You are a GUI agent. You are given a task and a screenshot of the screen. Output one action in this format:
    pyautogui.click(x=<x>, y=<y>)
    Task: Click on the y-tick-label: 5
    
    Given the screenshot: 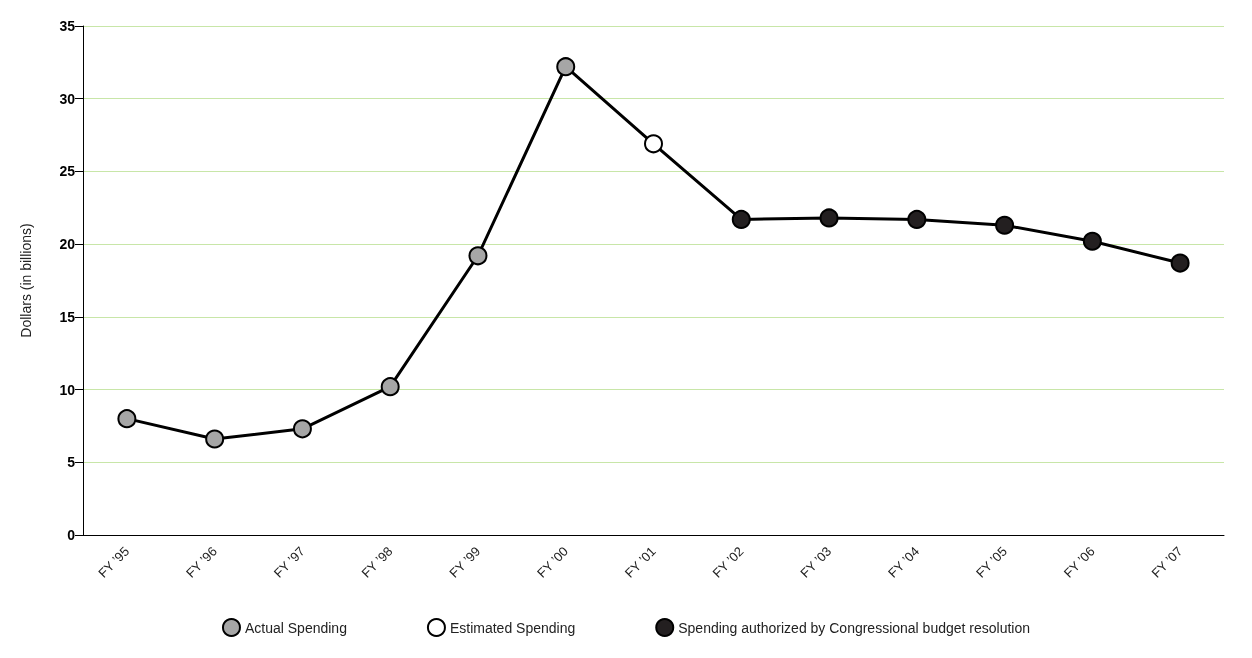 What is the action you would take?
    pyautogui.click(x=71, y=462)
    